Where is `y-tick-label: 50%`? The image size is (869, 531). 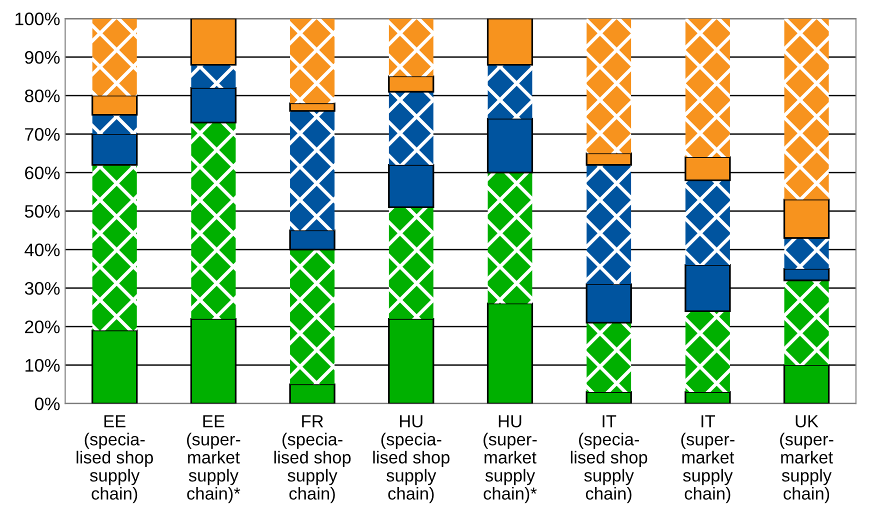
y-tick-label: 50% is located at coordinates (42, 211).